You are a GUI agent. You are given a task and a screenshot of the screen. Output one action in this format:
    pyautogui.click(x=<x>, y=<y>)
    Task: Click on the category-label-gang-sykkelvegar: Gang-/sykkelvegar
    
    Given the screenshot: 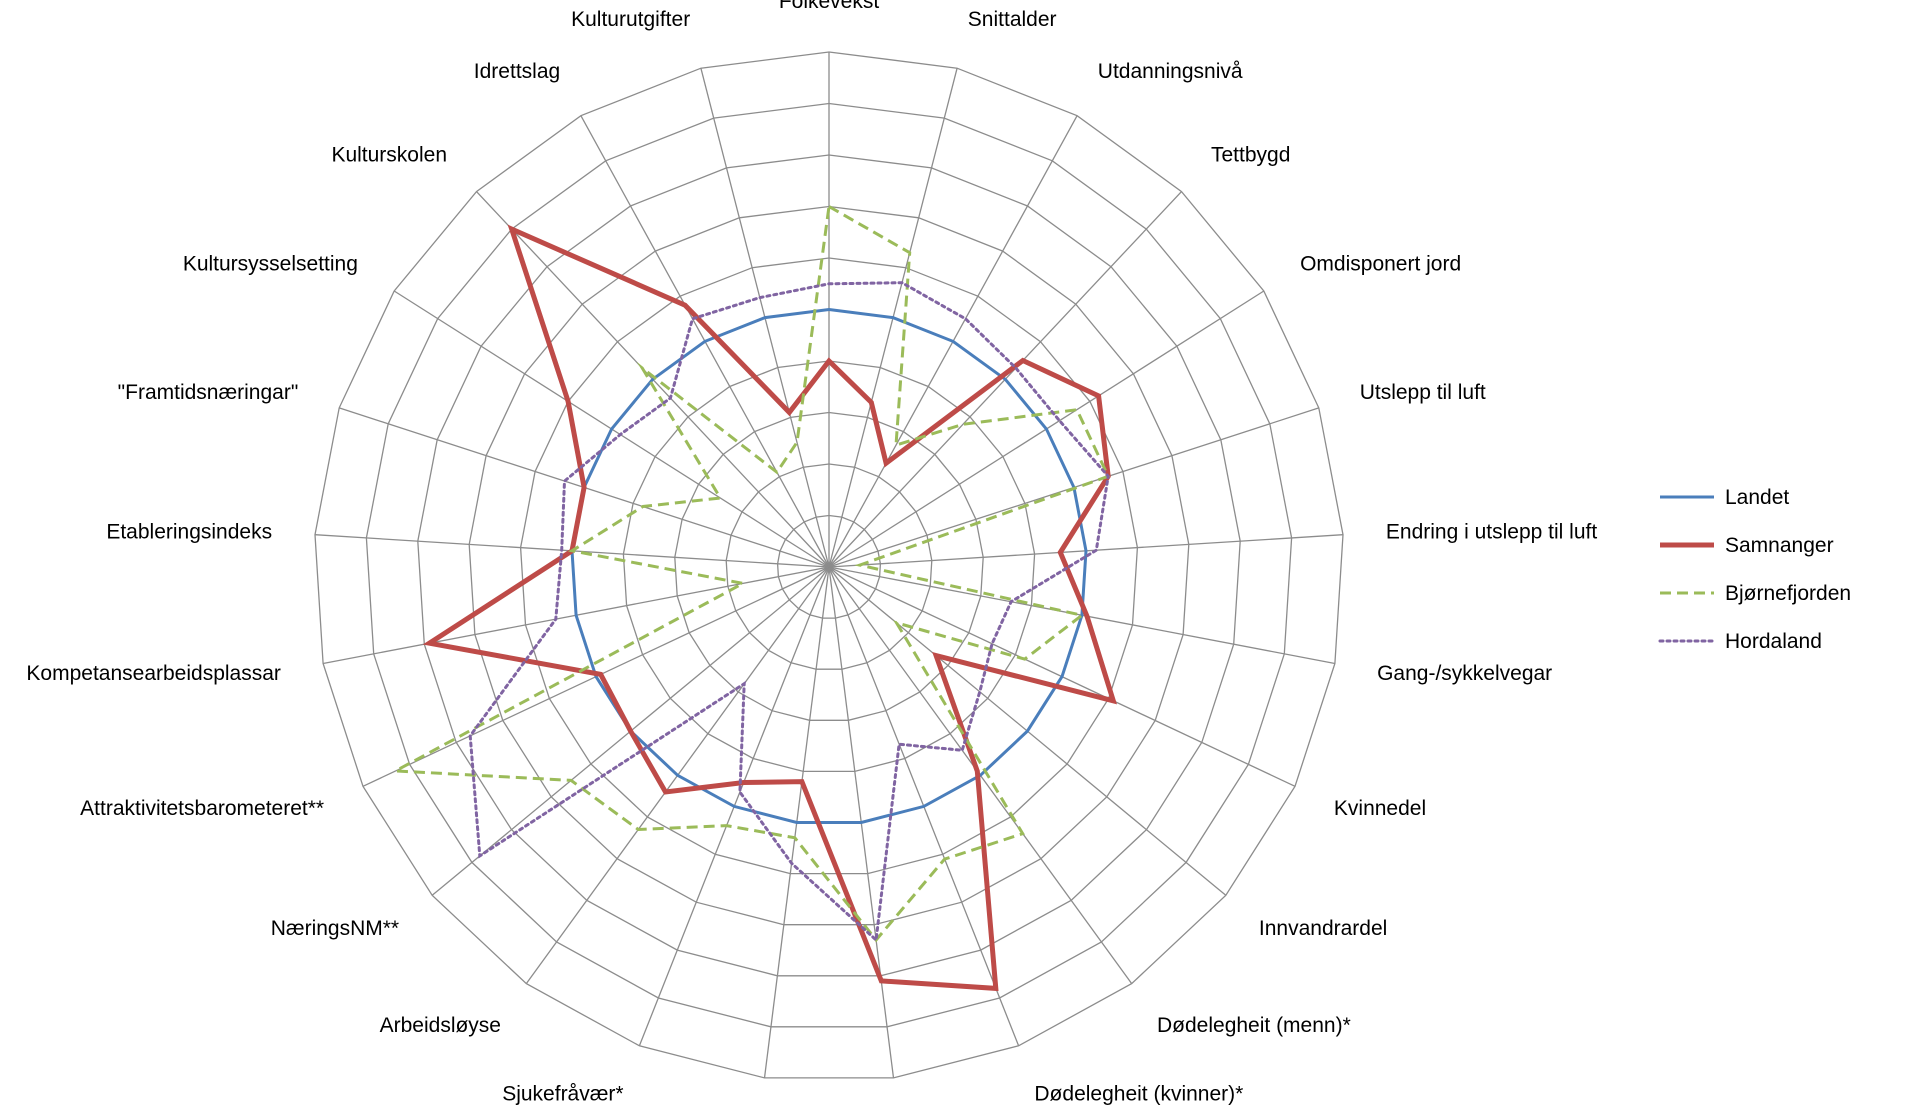 What is the action you would take?
    pyautogui.click(x=1464, y=673)
    